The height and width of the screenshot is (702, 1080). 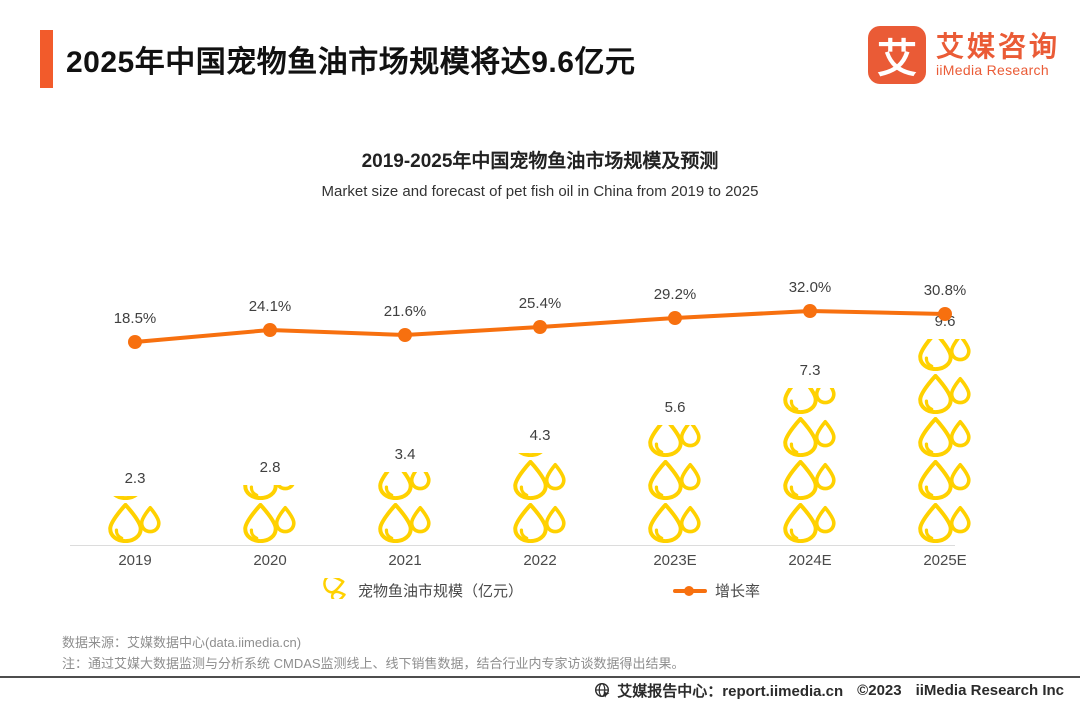 I want to click on bar-value-label: 4.3, so click(x=540, y=435).